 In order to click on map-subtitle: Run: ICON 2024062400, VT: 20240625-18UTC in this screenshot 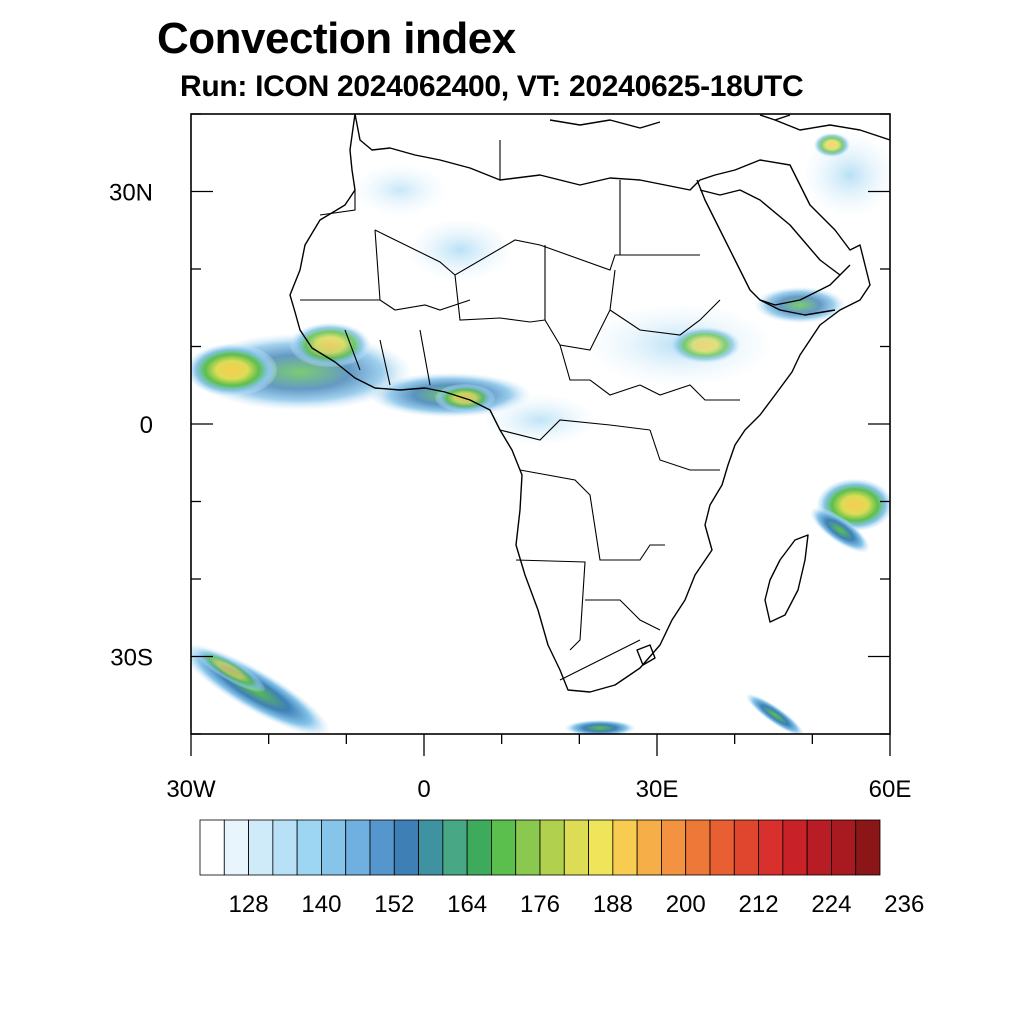, I will do `click(492, 86)`.